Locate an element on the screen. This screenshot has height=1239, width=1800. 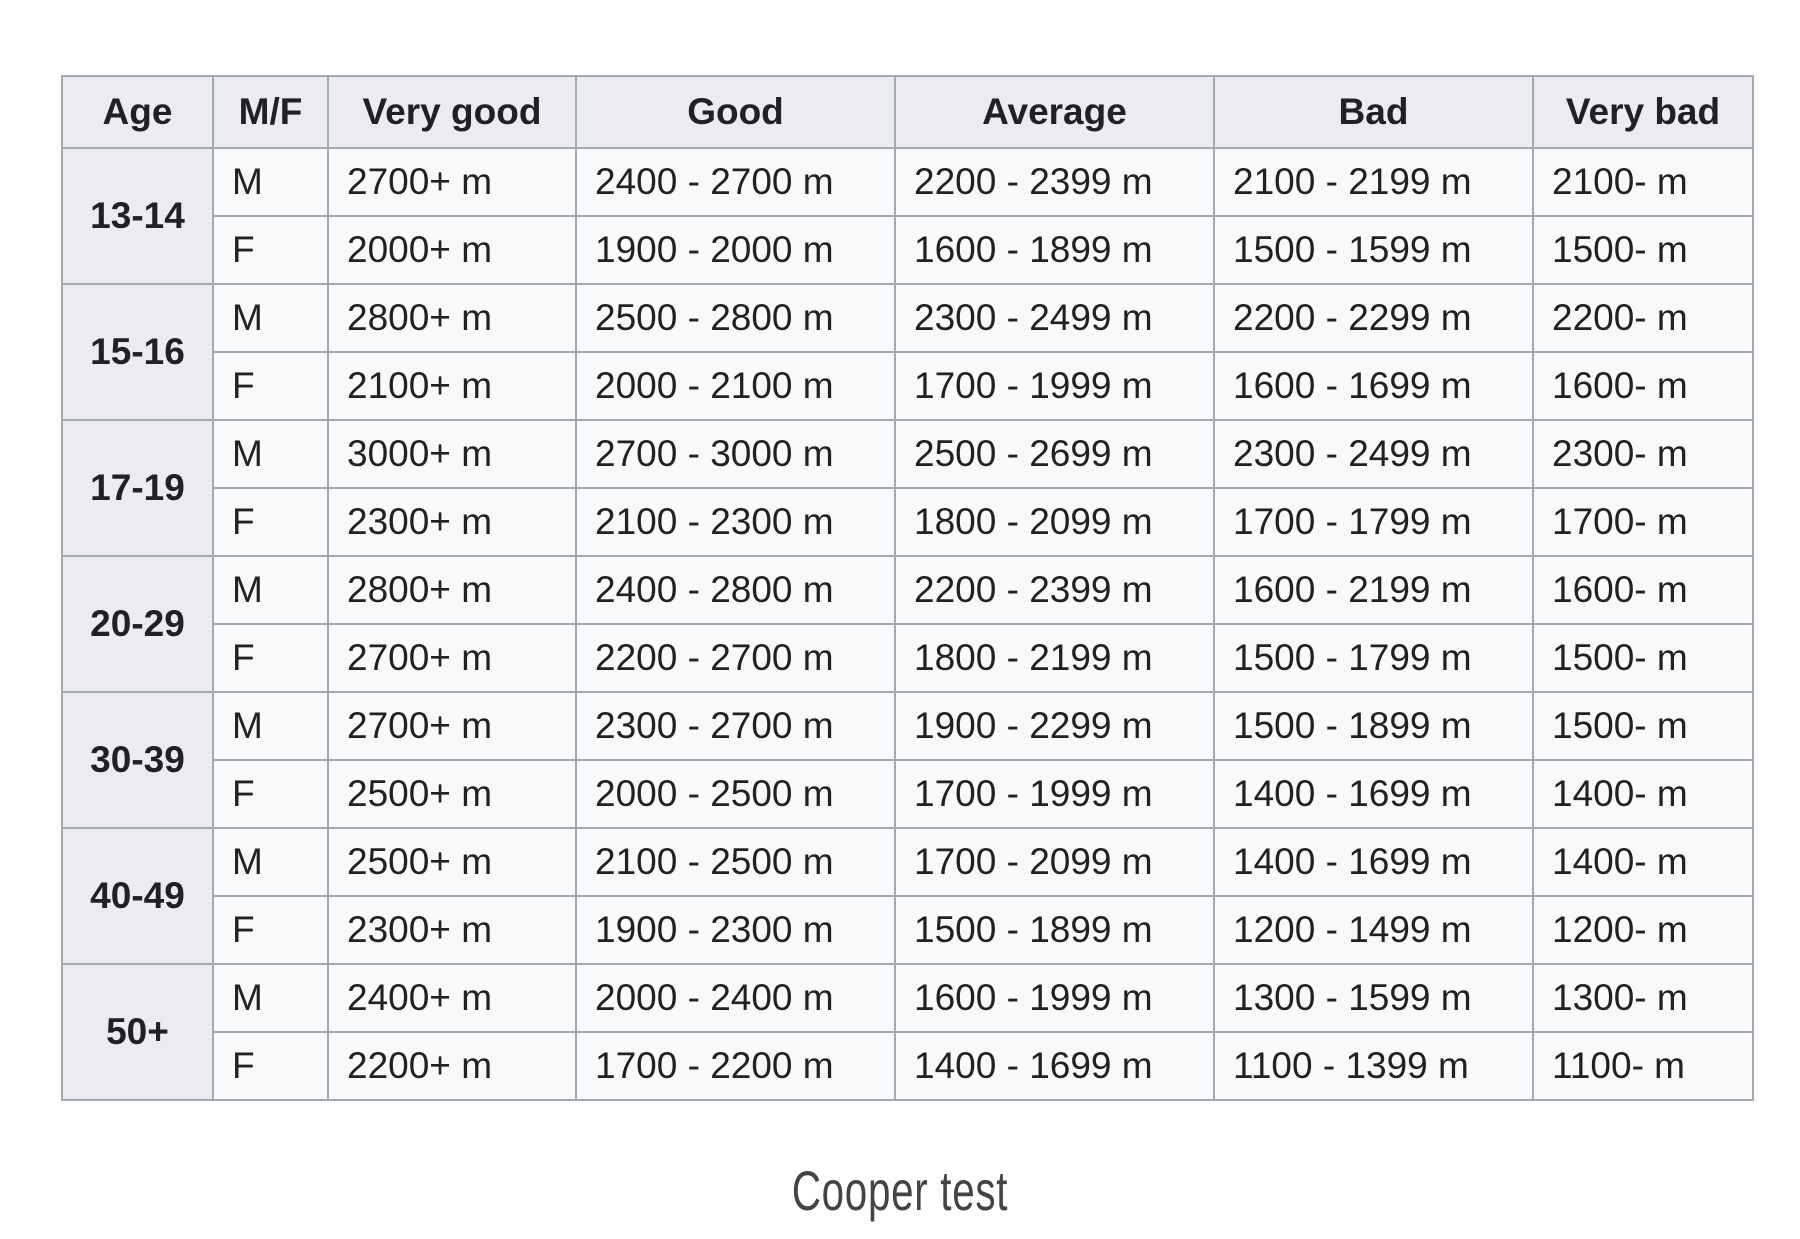
distance-cell: 1300 - 1599 m is located at coordinates (1373, 998).